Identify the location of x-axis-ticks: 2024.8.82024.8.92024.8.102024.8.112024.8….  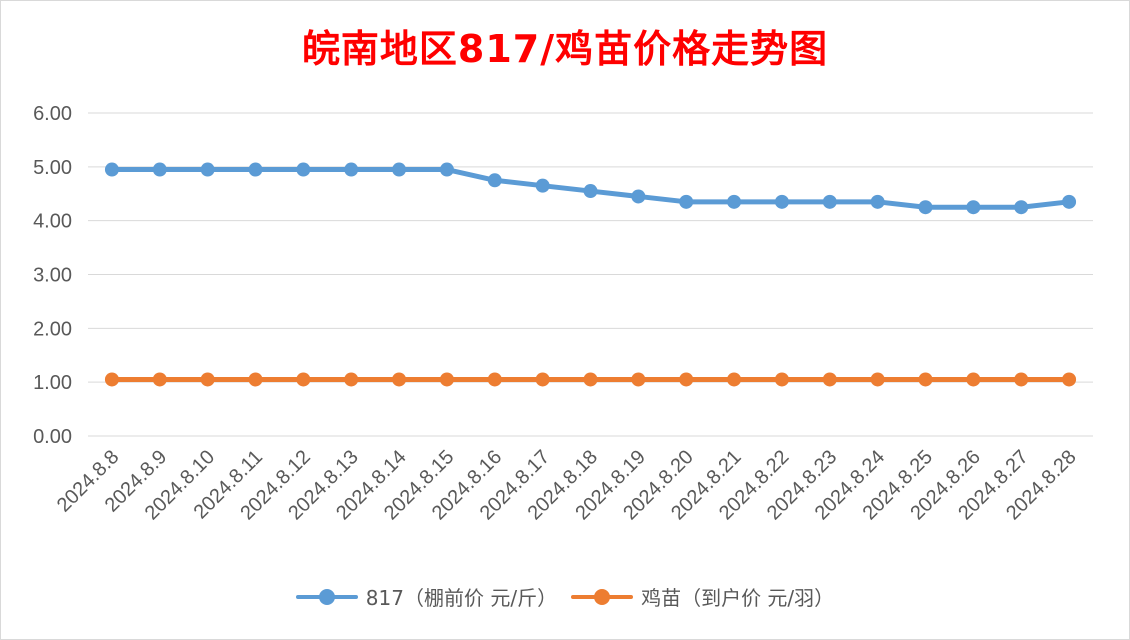
(567, 485).